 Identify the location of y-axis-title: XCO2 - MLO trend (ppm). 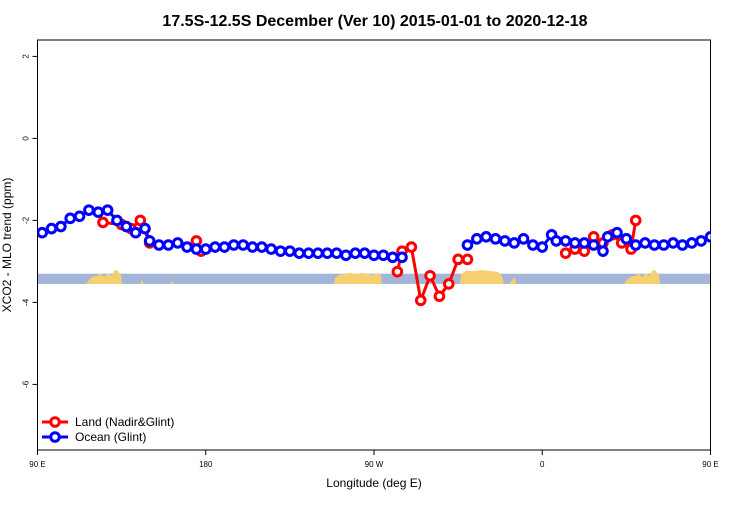
(7, 245).